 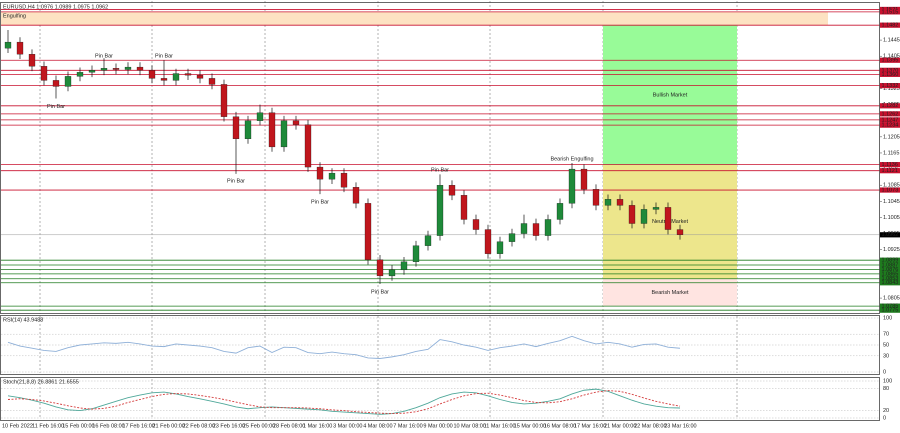 What do you see at coordinates (890, 75) in the screenshot?
I see `level-label: 1.1360` at bounding box center [890, 75].